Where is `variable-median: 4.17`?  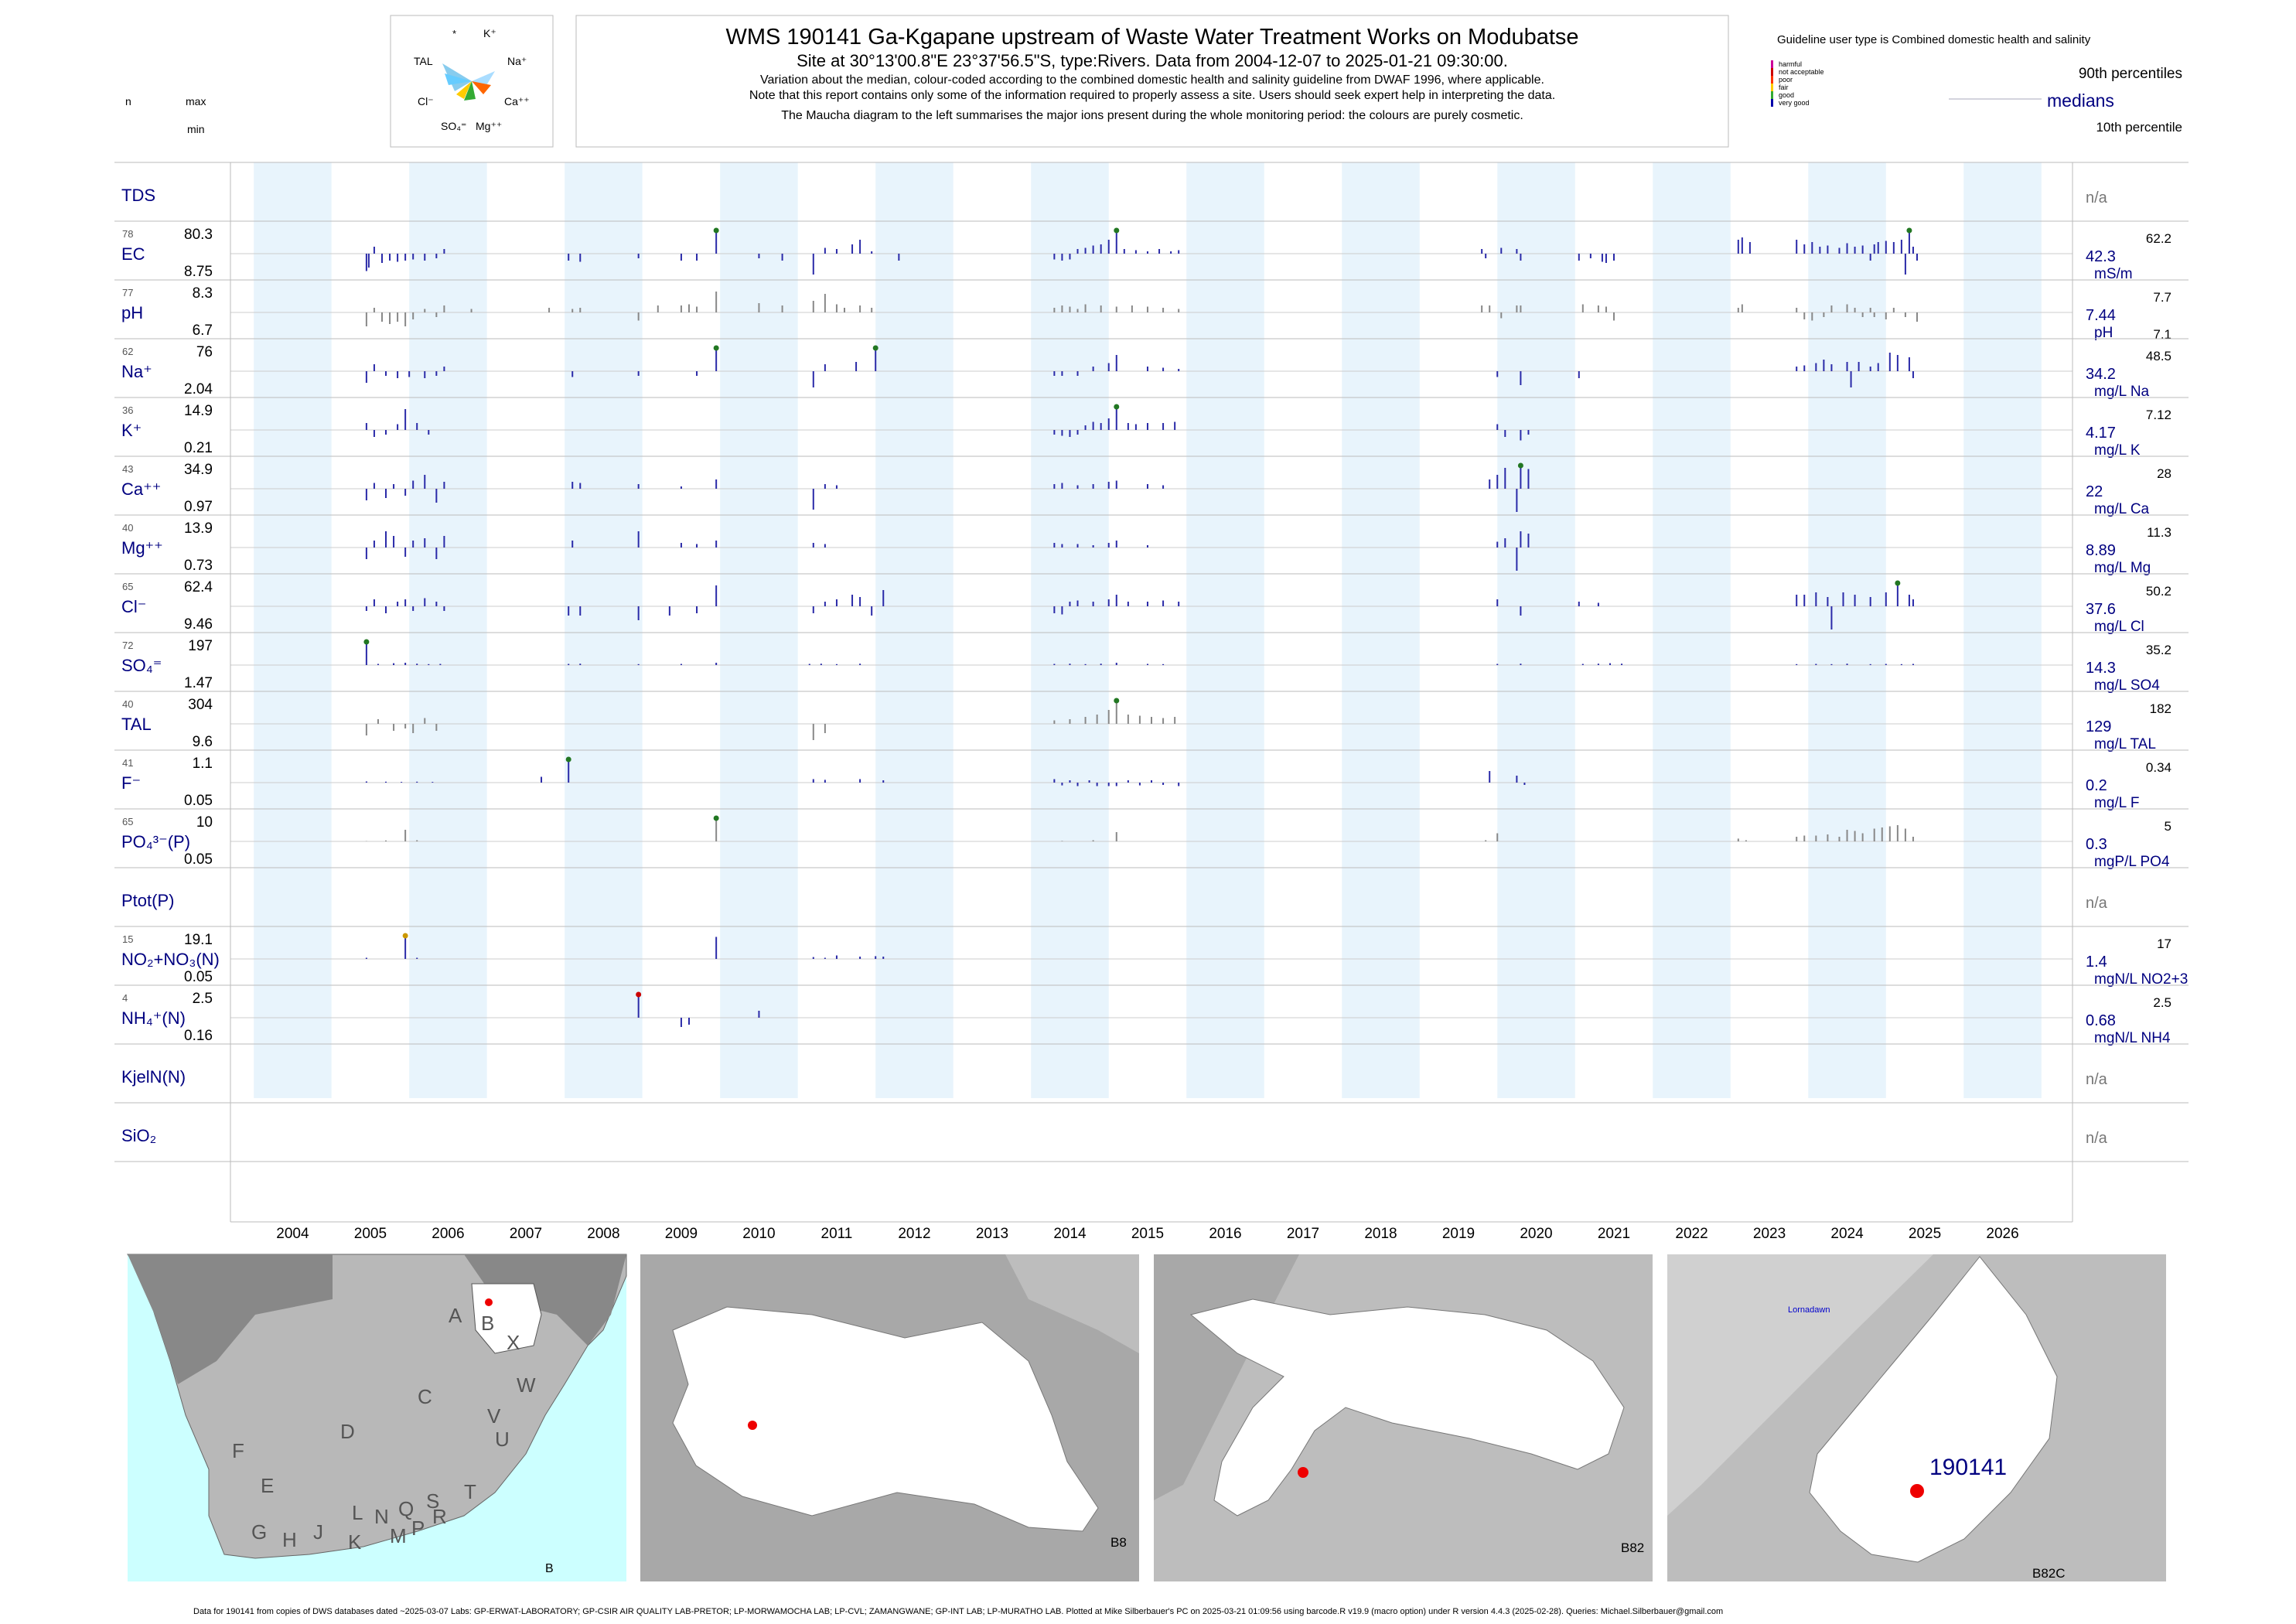
variable-median: 4.17 is located at coordinates (2101, 433).